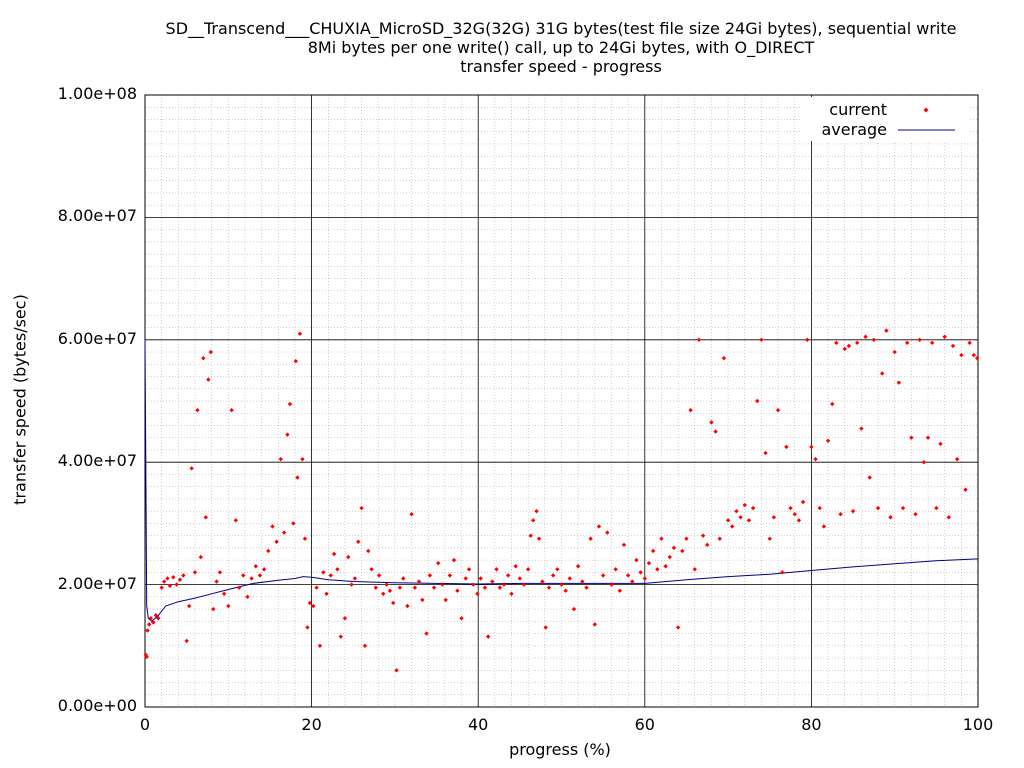 The width and height of the screenshot is (1024, 768). Describe the element at coordinates (978, 724) in the screenshot. I see `x-tick-label: 100` at that location.